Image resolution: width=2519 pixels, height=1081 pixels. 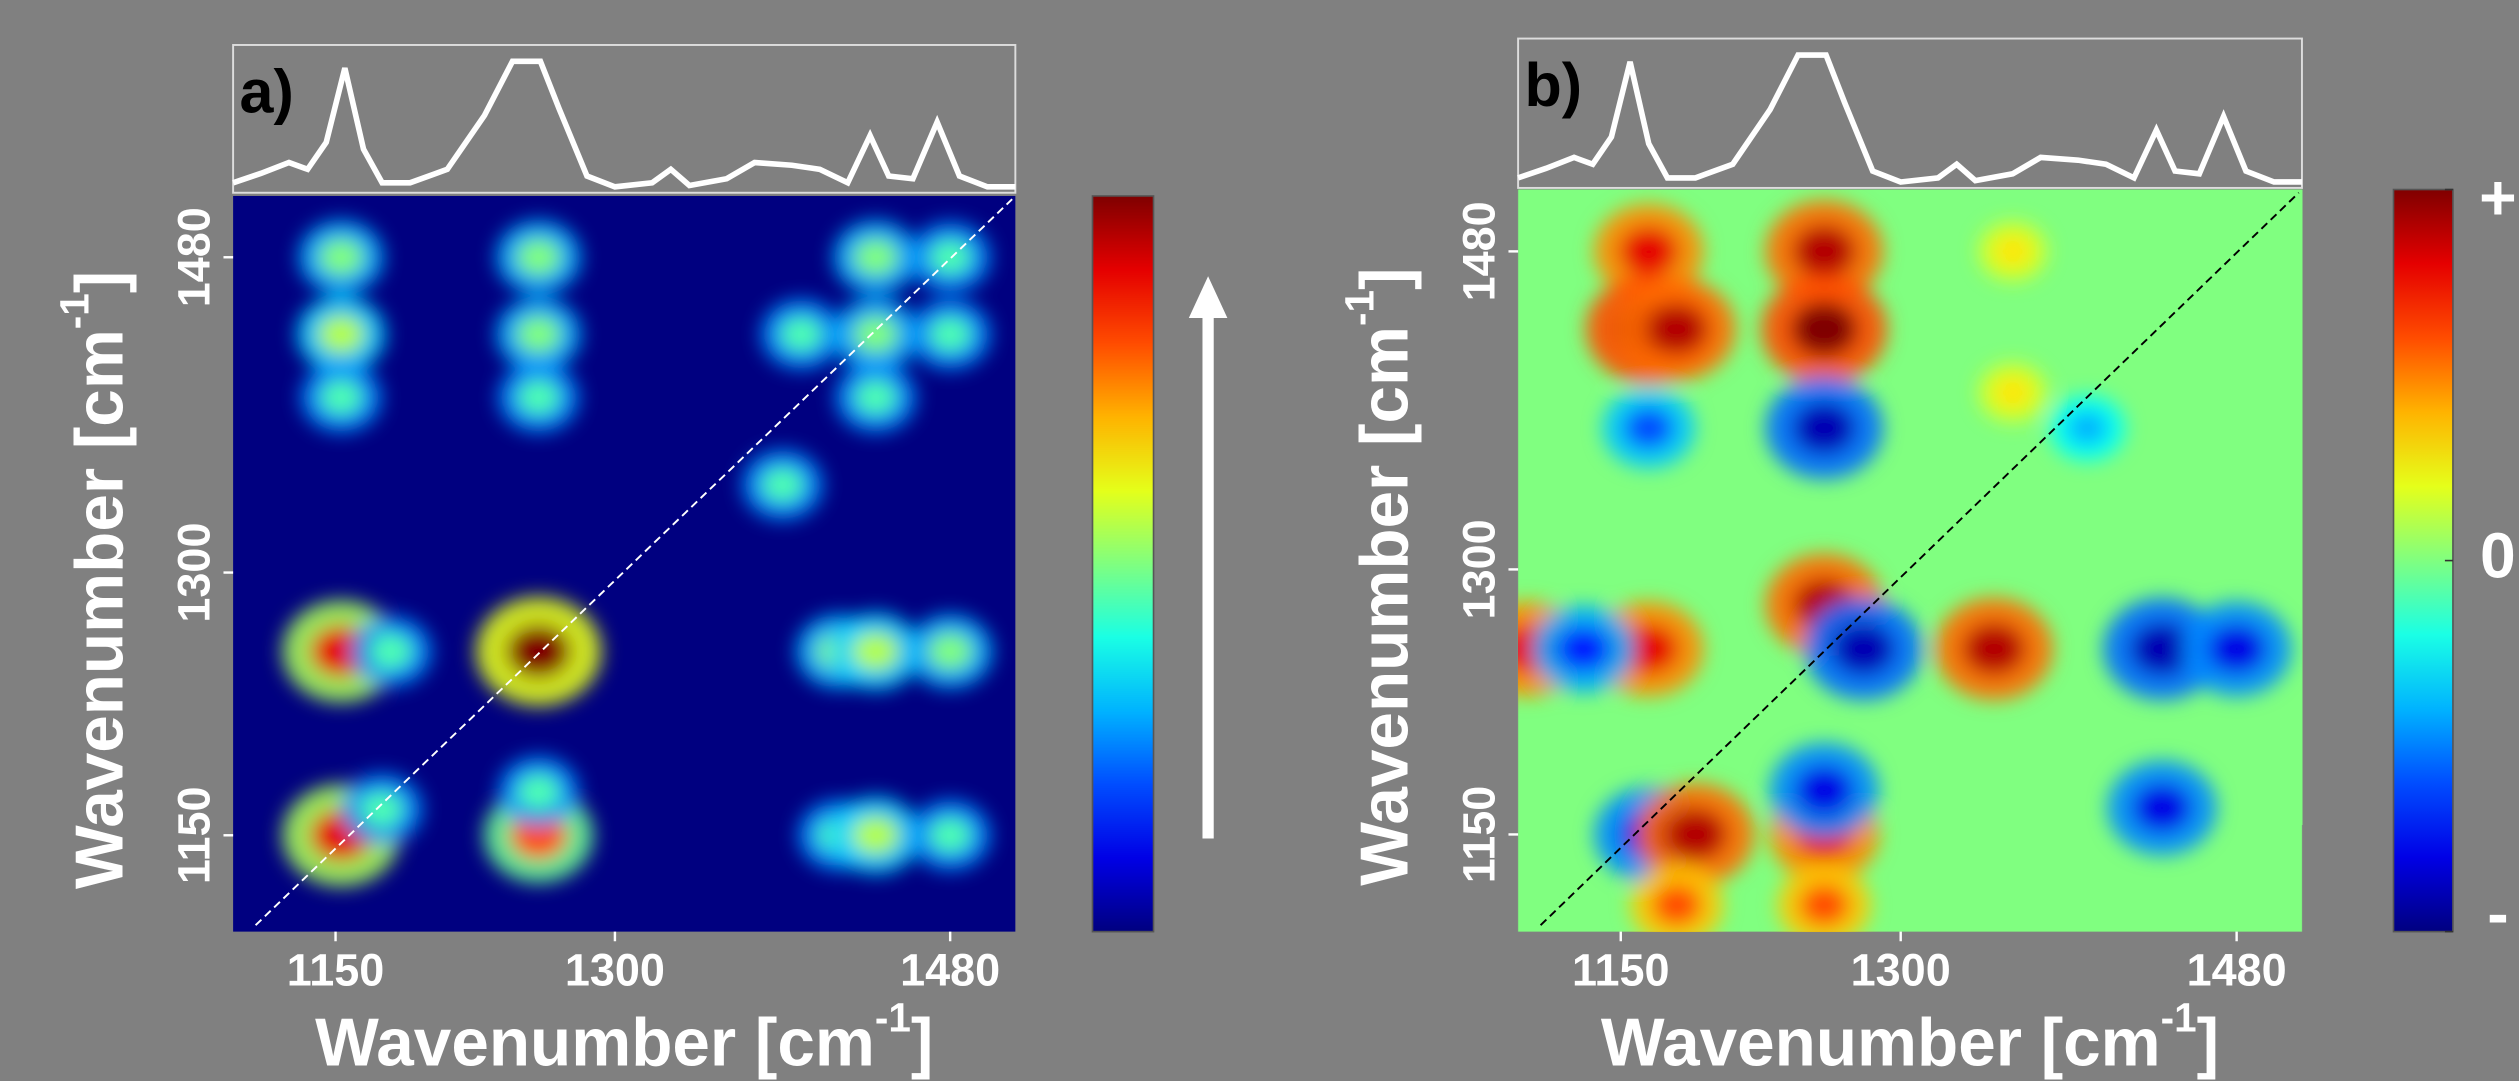 I want to click on colorbar-tick-label: 0, so click(x=2498, y=556).